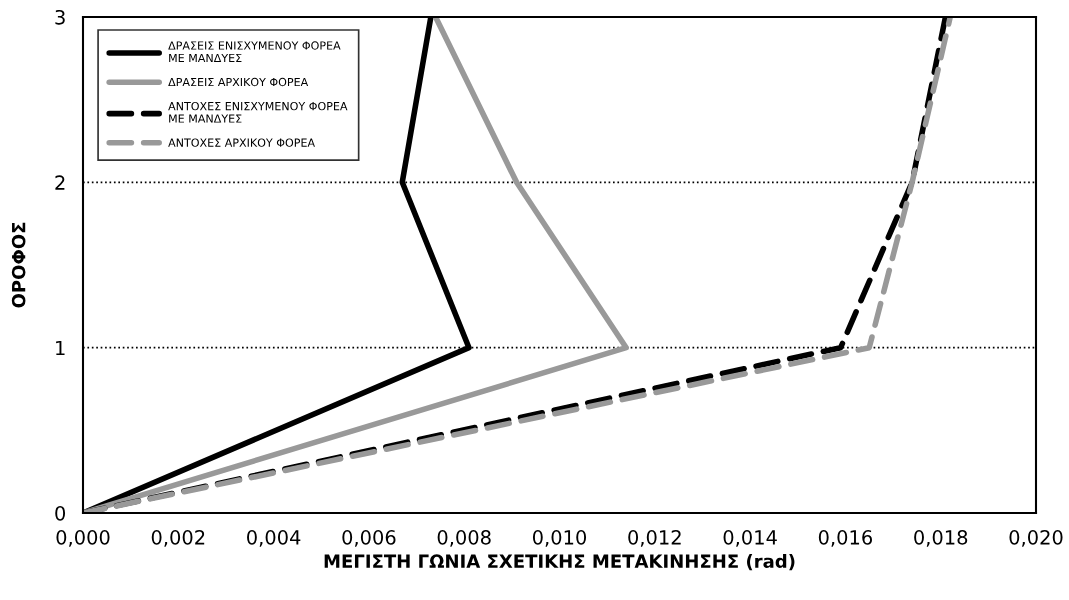 This screenshot has height=600, width=1069. I want to click on legend-label: ΑΝΤΟΧΕΣ ΕΝΙΣΧΥΜΕΝΟΥ ΦΟΡΕΑ ΜΕ ΜΑΝΔΥΕΣ, so click(258, 112).